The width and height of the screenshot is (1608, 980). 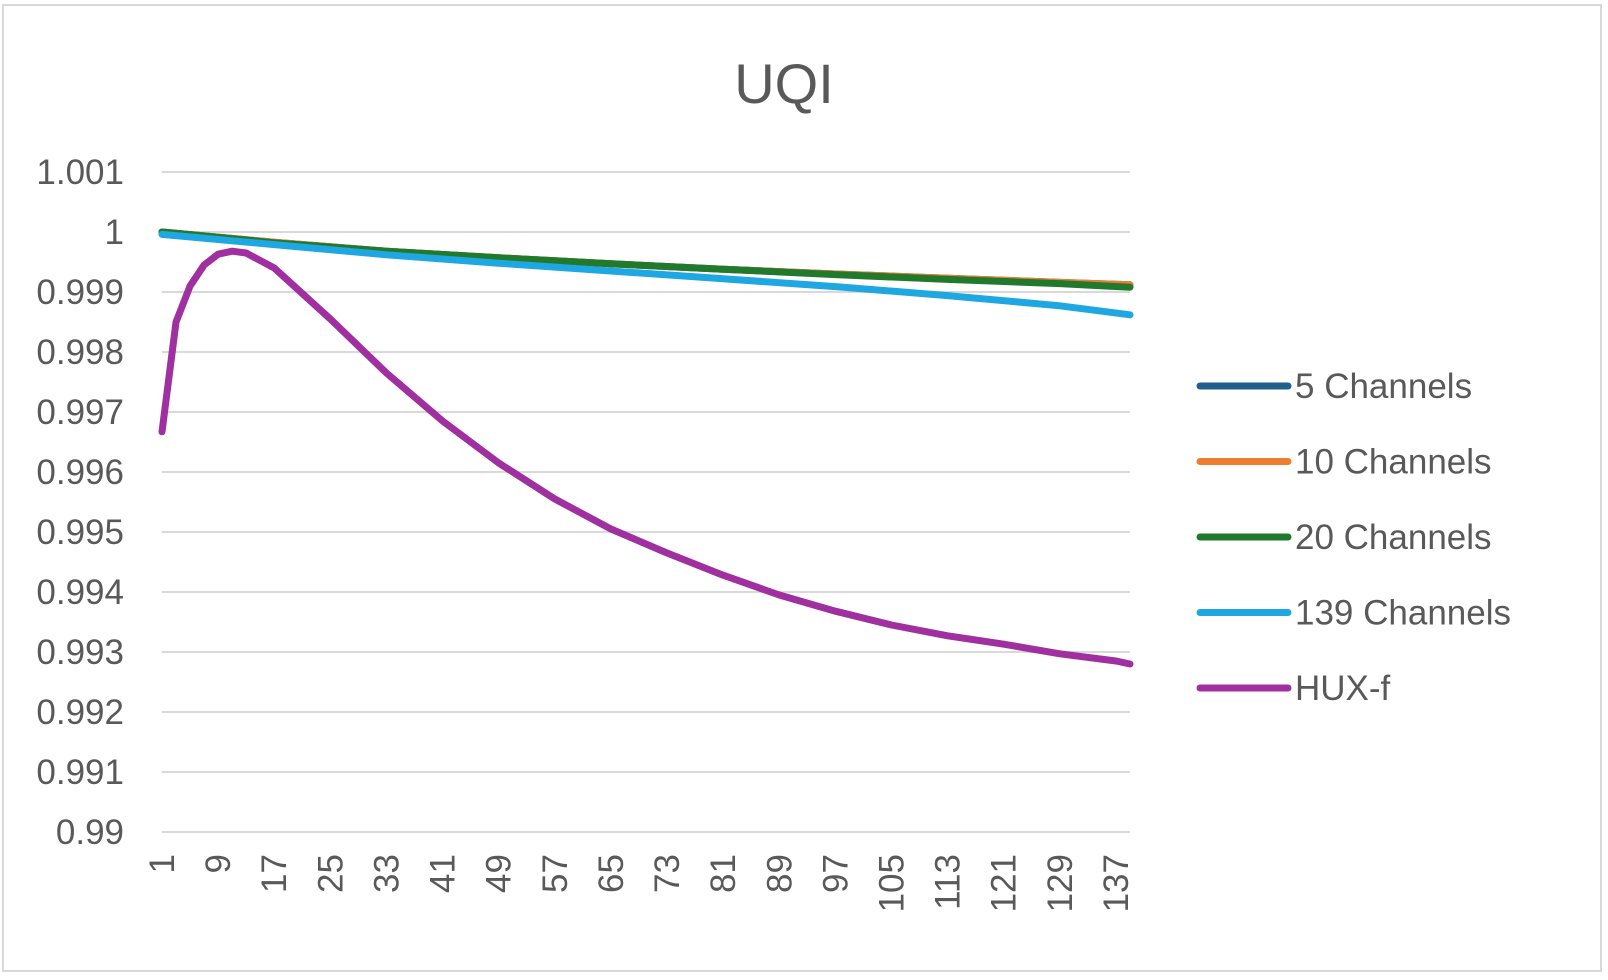 I want to click on x-tick-label: 49, so click(x=499, y=873).